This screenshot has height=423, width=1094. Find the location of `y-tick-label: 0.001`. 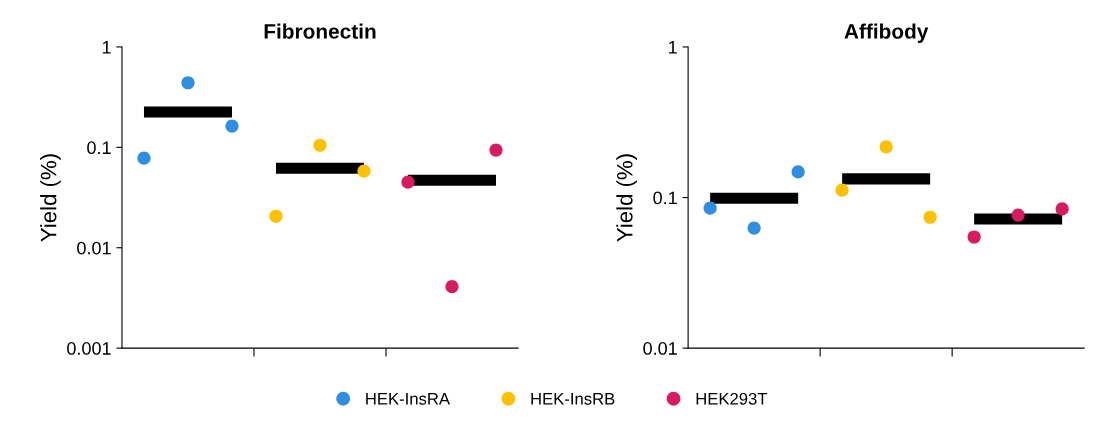

y-tick-label: 0.001 is located at coordinates (89, 348).